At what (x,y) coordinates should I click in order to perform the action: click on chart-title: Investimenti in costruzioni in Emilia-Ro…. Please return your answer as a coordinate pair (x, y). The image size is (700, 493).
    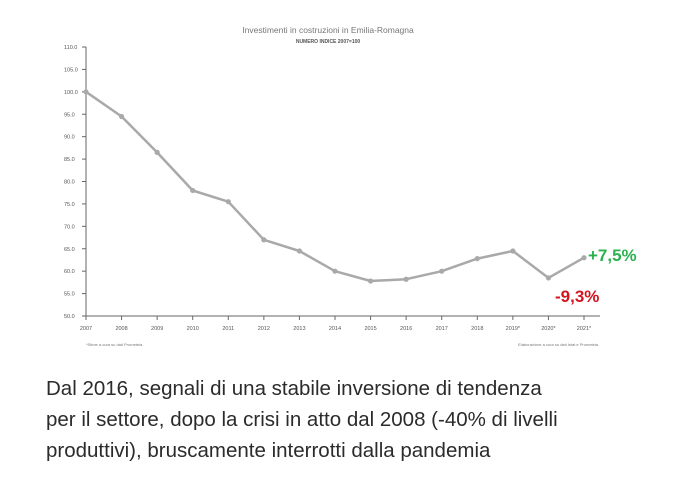
    Looking at the image, I should click on (328, 30).